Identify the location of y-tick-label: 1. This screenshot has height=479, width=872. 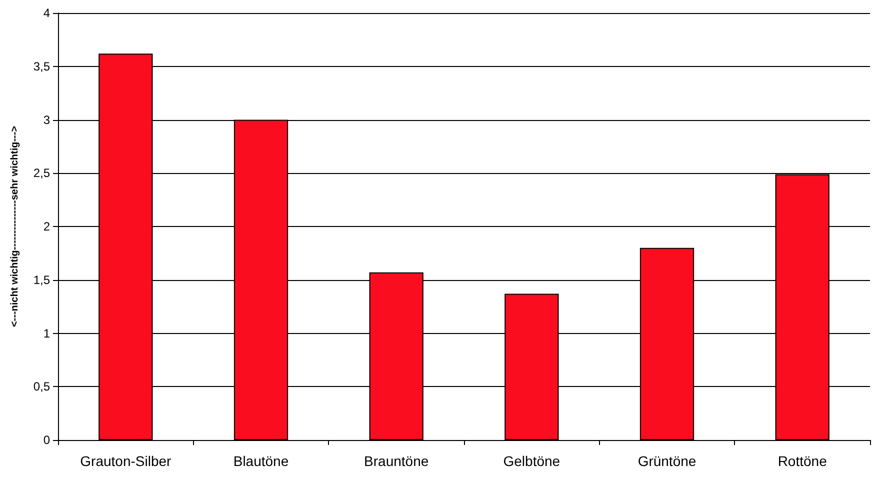
(46, 333).